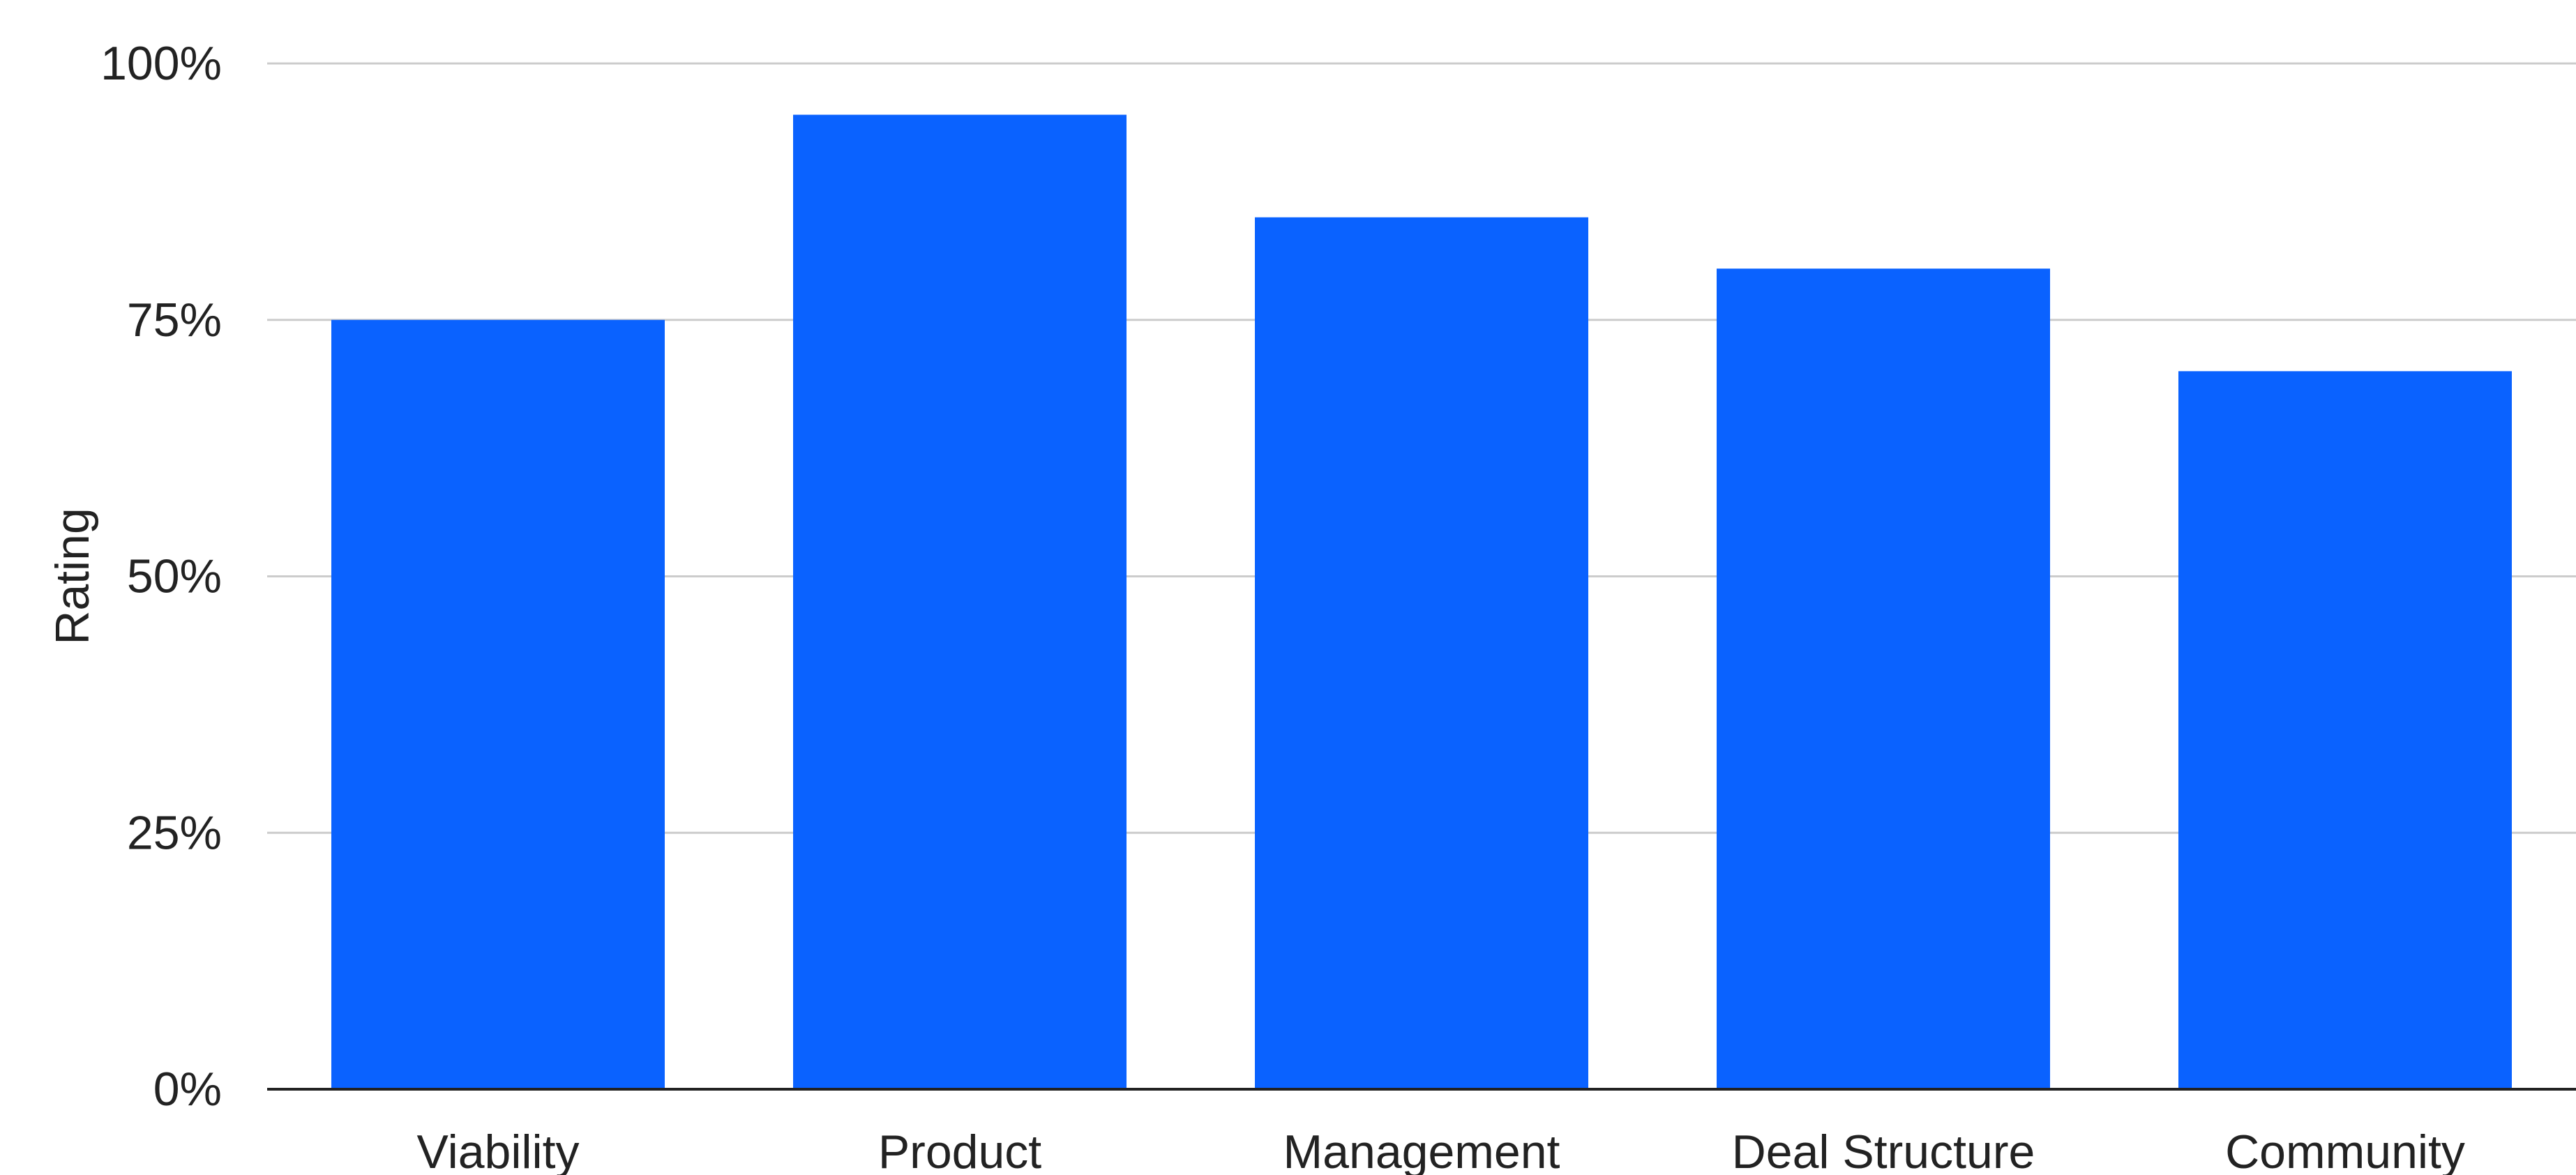 Image resolution: width=2576 pixels, height=1175 pixels. I want to click on x-category-label: Community, so click(2345, 1150).